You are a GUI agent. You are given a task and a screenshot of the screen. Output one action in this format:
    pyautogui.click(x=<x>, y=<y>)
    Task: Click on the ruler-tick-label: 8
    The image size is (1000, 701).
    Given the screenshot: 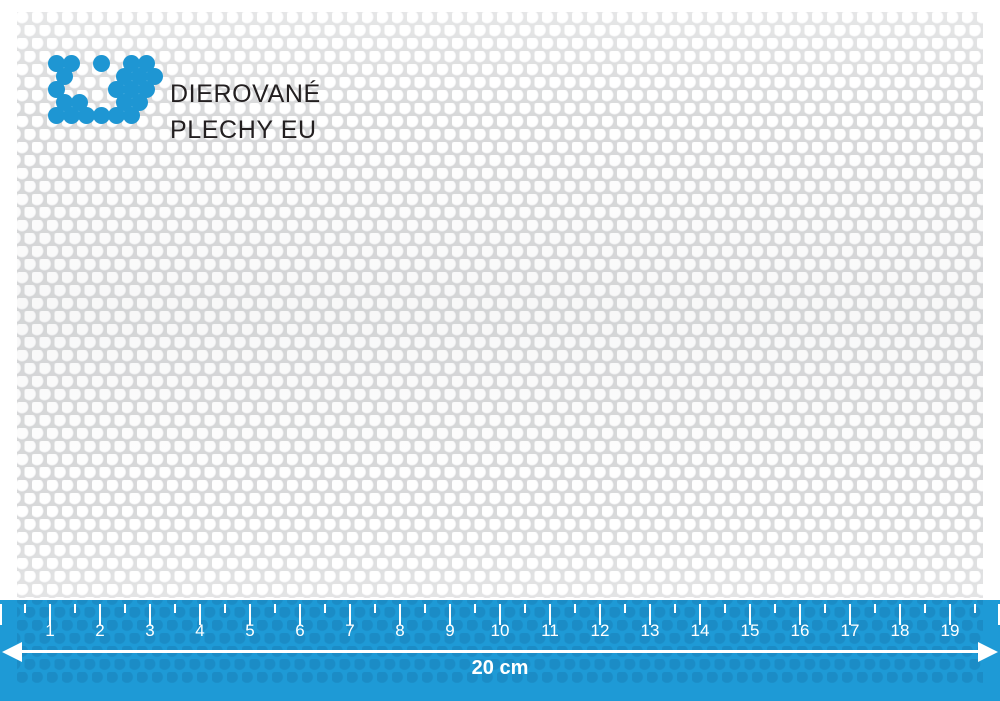 What is the action you would take?
    pyautogui.click(x=400, y=630)
    